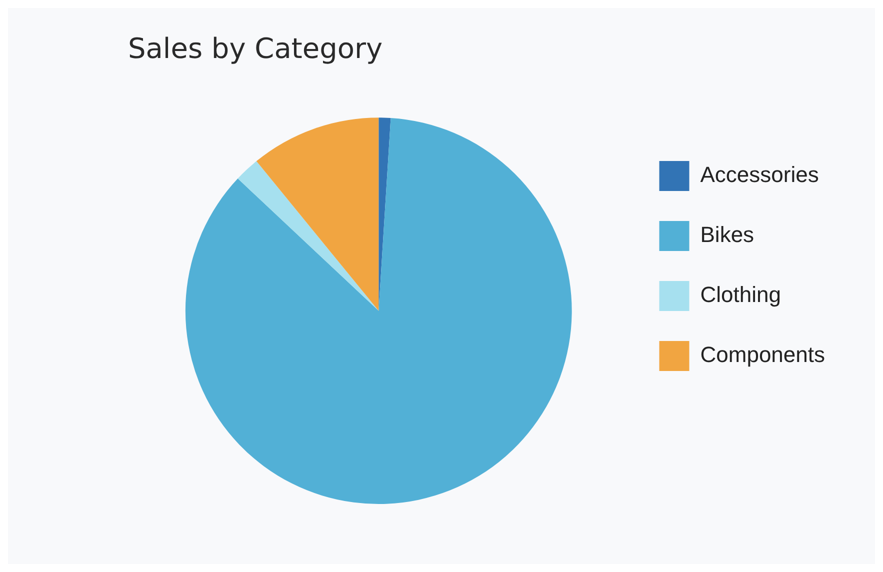  What do you see at coordinates (727, 235) in the screenshot?
I see `legend-label: Bikes` at bounding box center [727, 235].